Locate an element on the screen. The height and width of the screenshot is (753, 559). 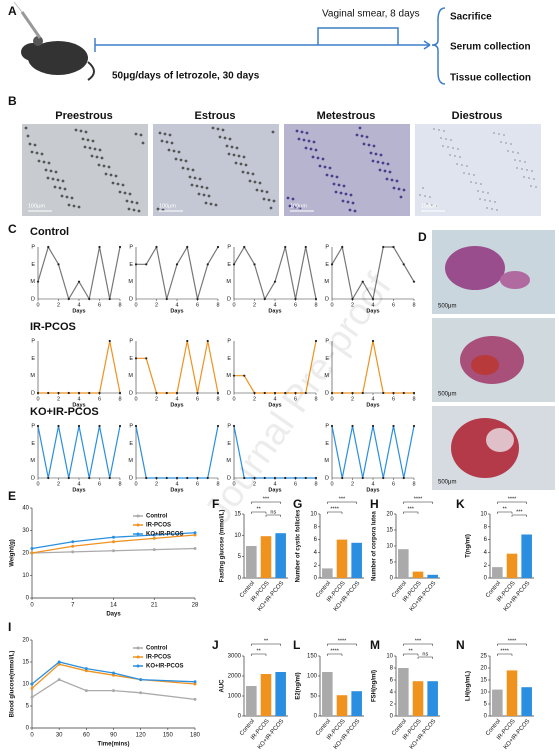
y-tick-label: 20 is located at coordinates (25, 554).